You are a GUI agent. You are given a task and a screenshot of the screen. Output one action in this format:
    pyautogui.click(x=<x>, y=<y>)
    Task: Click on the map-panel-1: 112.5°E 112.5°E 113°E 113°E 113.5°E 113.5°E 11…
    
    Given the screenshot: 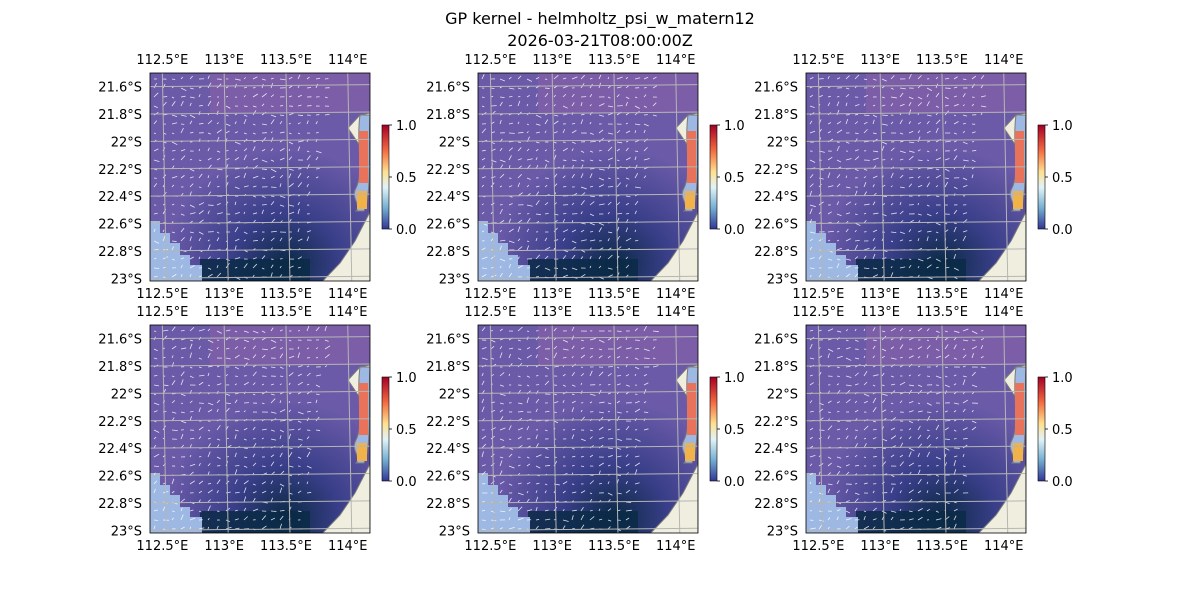 What is the action you would take?
    pyautogui.click(x=260, y=177)
    